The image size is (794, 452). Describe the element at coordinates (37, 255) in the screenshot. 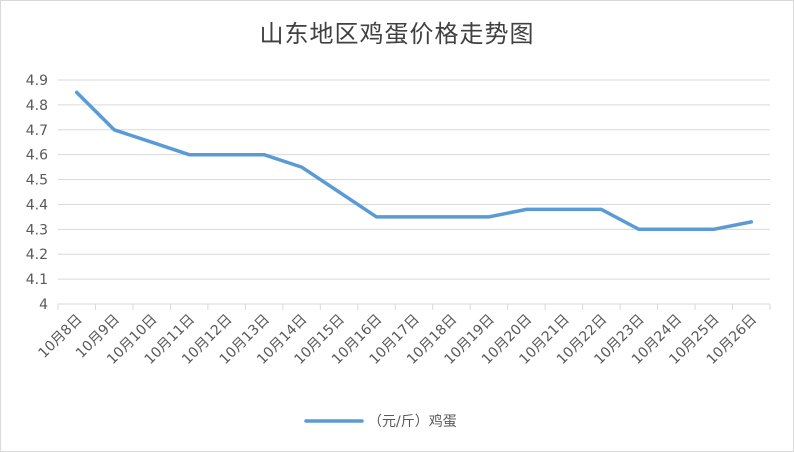

I see `y-tick-label: 4.2` at that location.